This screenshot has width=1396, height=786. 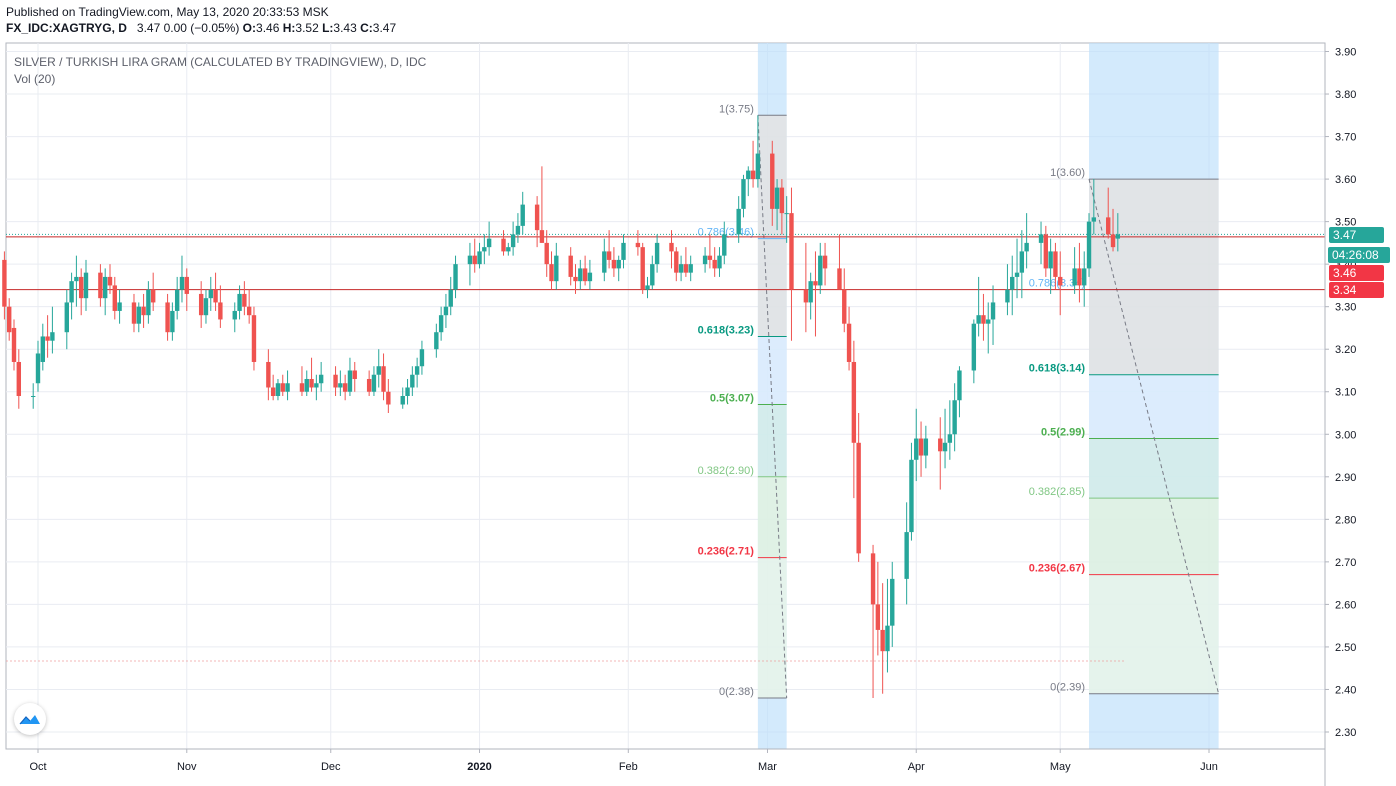 What do you see at coordinates (328, 28) in the screenshot?
I see `low-label: L:` at bounding box center [328, 28].